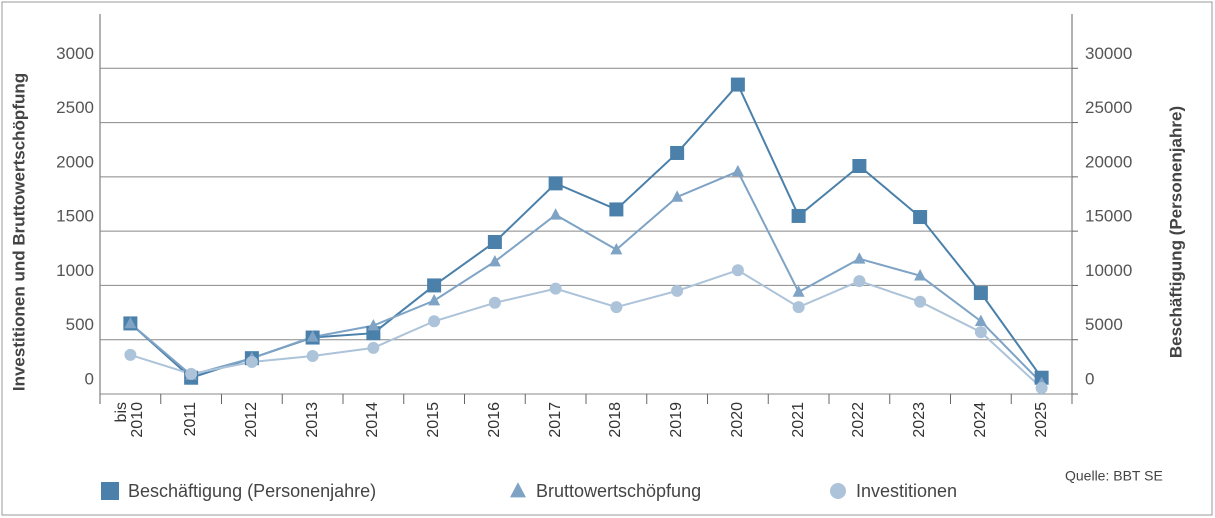 This screenshot has height=518, width=1215. I want to click on x-tick-label: 2024, so click(980, 420).